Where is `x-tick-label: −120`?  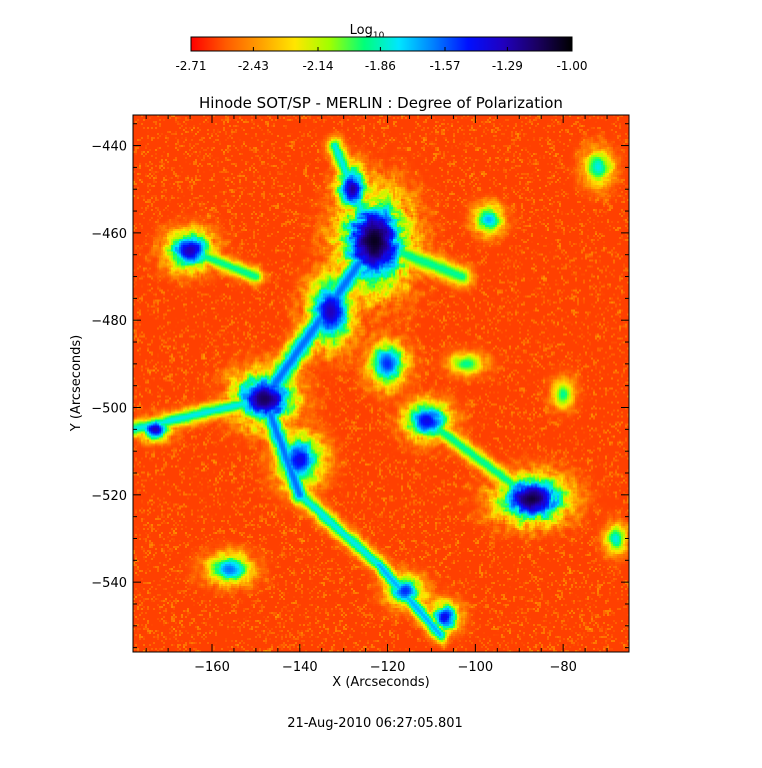
x-tick-label: −120 is located at coordinates (388, 667).